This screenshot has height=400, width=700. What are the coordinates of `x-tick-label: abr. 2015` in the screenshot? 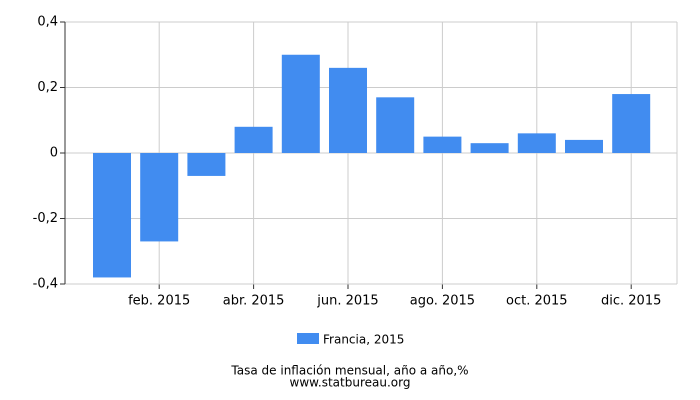 It's located at (254, 301).